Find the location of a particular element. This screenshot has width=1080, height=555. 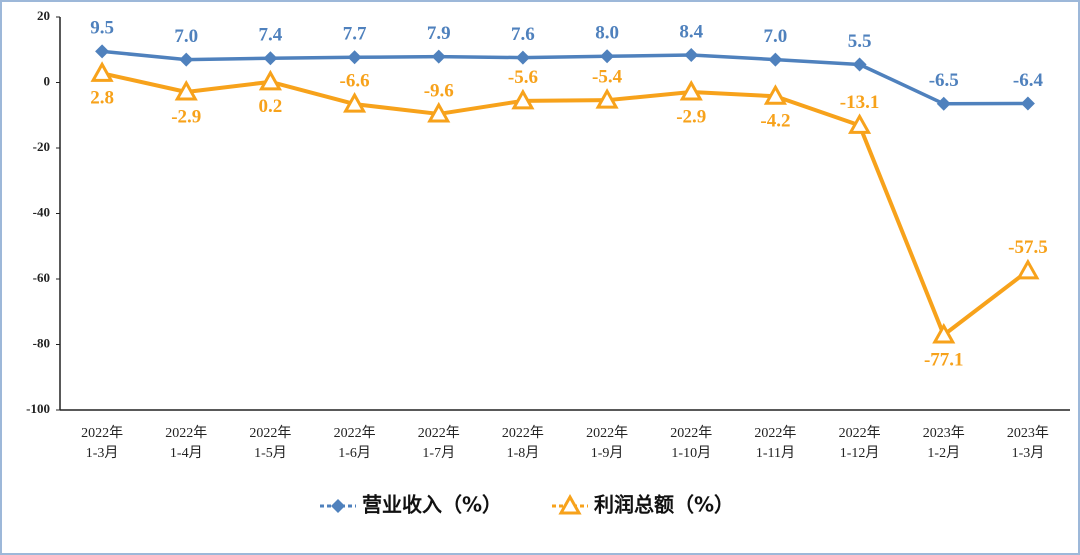

value-label: 7.6 is located at coordinates (523, 34).